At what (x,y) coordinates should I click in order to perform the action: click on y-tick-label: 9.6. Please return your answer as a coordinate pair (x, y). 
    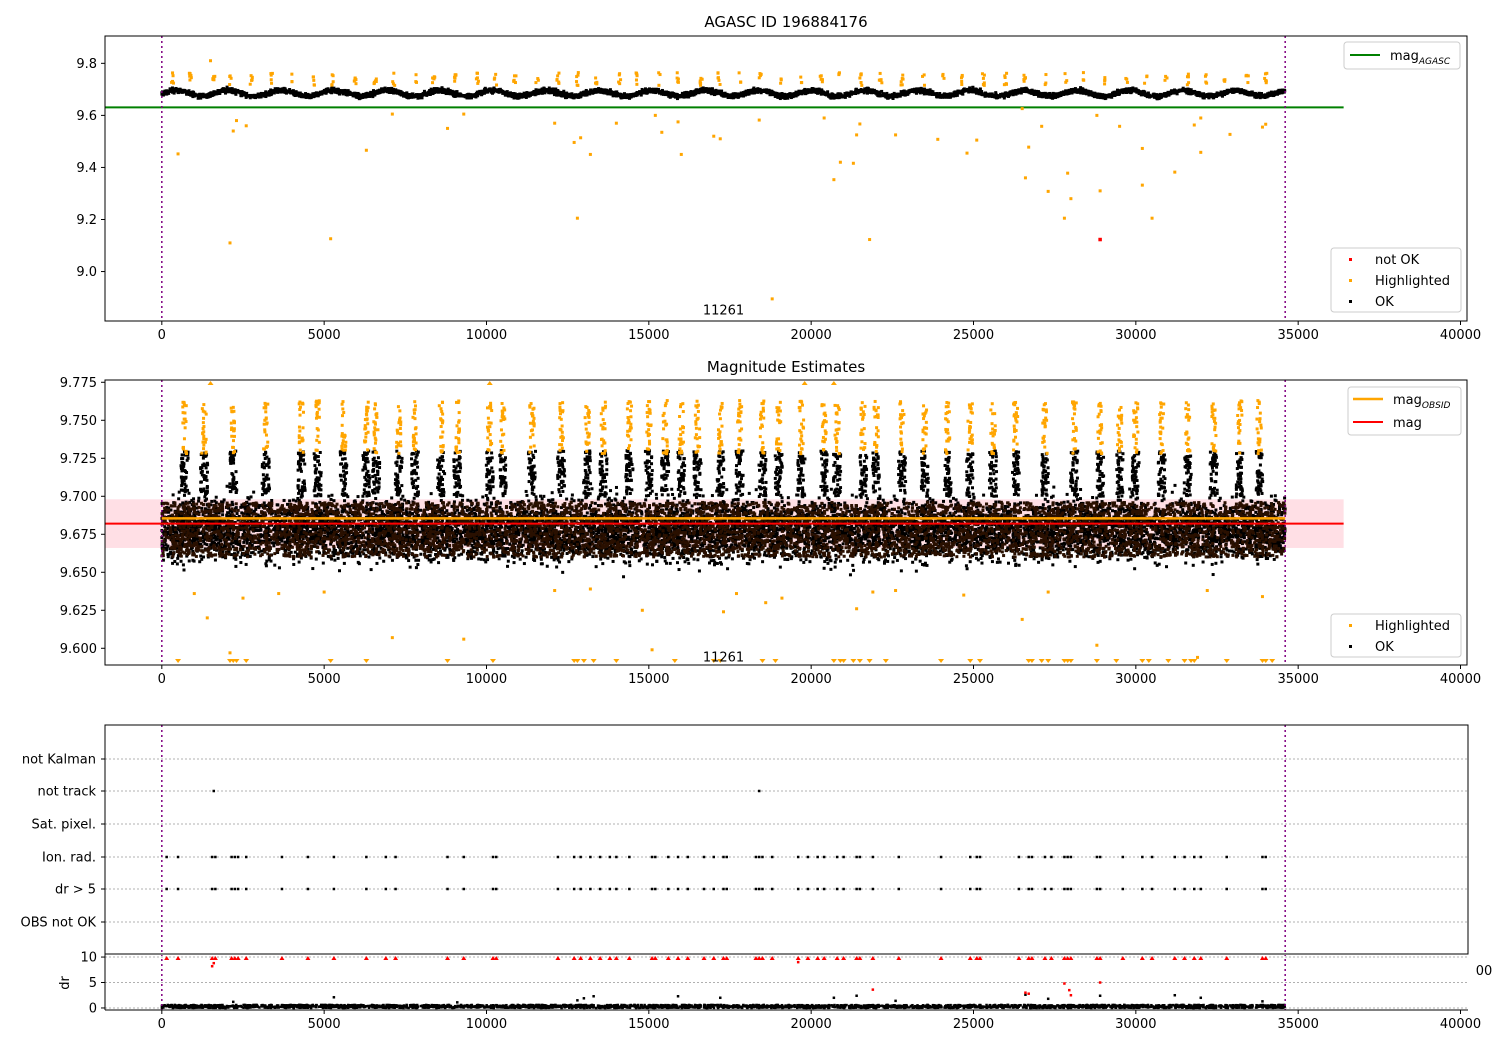
    Looking at the image, I should click on (86, 116).